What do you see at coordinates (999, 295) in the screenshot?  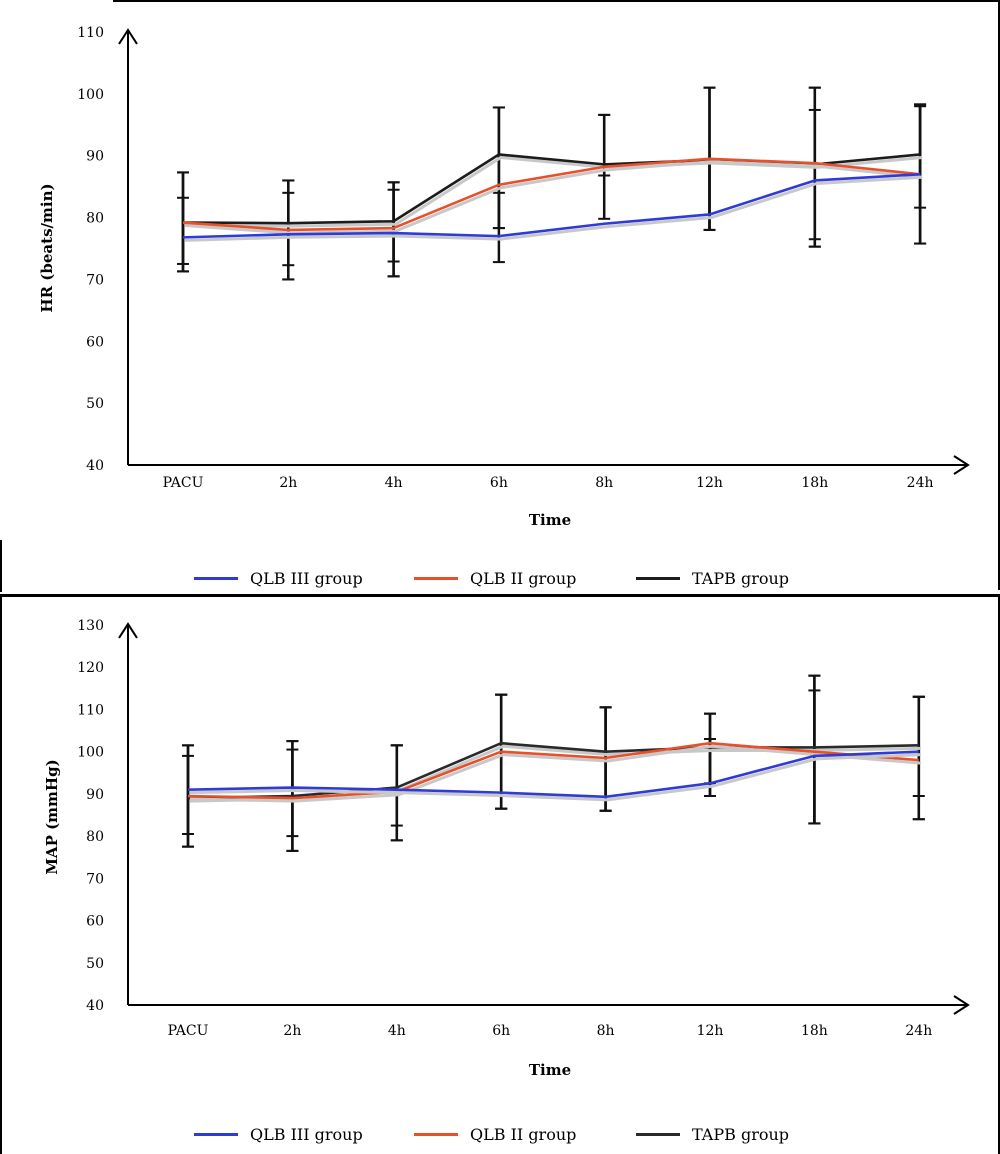 I see `right-border-upper` at bounding box center [999, 295].